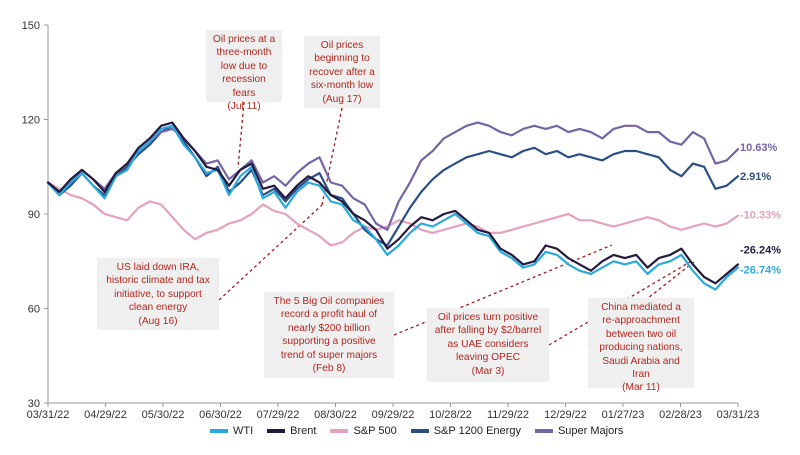  What do you see at coordinates (243, 431) in the screenshot?
I see `legend-label: WTI` at bounding box center [243, 431].